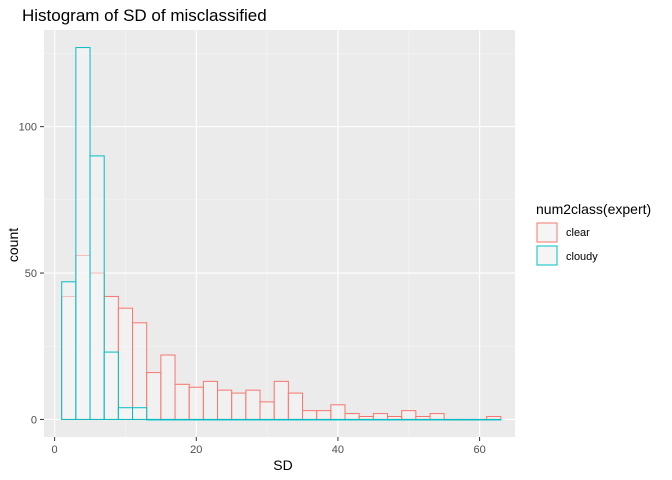 This screenshot has height=480, width=672. Describe the element at coordinates (547, 232) in the screenshot. I see `legend-key-clear` at that location.